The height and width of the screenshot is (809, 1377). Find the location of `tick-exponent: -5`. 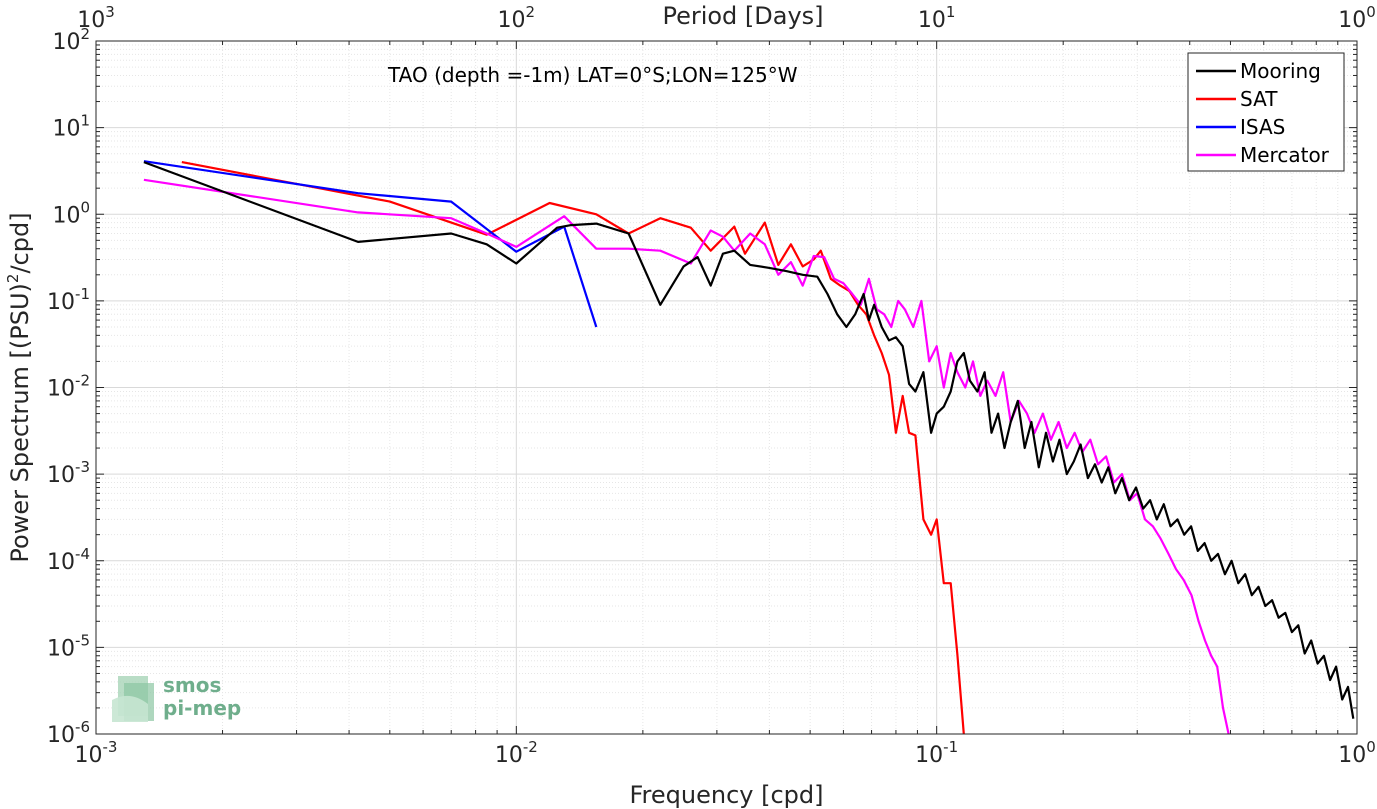

tick-exponent: -5 is located at coordinates (82, 640).